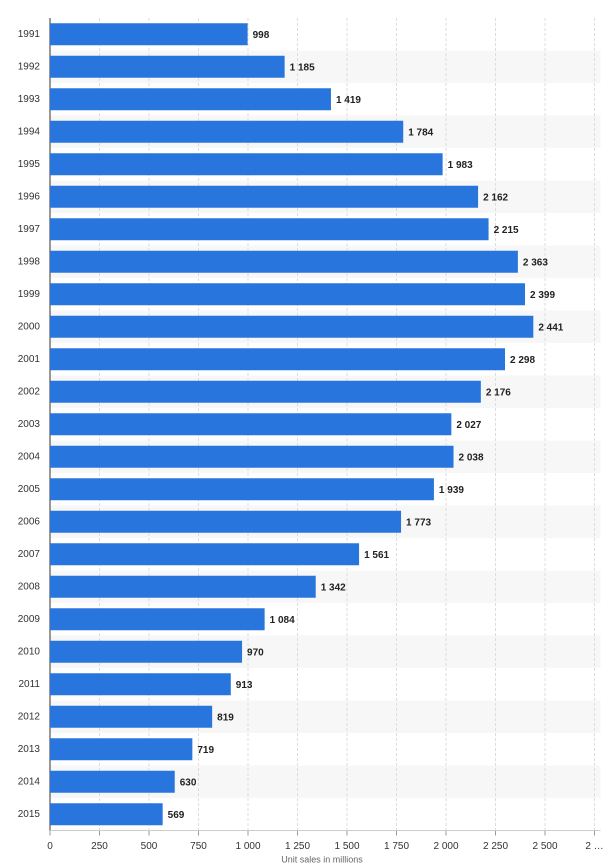 The width and height of the screenshot is (605, 866). I want to click on x-tick-label: 1 000, so click(247, 846).